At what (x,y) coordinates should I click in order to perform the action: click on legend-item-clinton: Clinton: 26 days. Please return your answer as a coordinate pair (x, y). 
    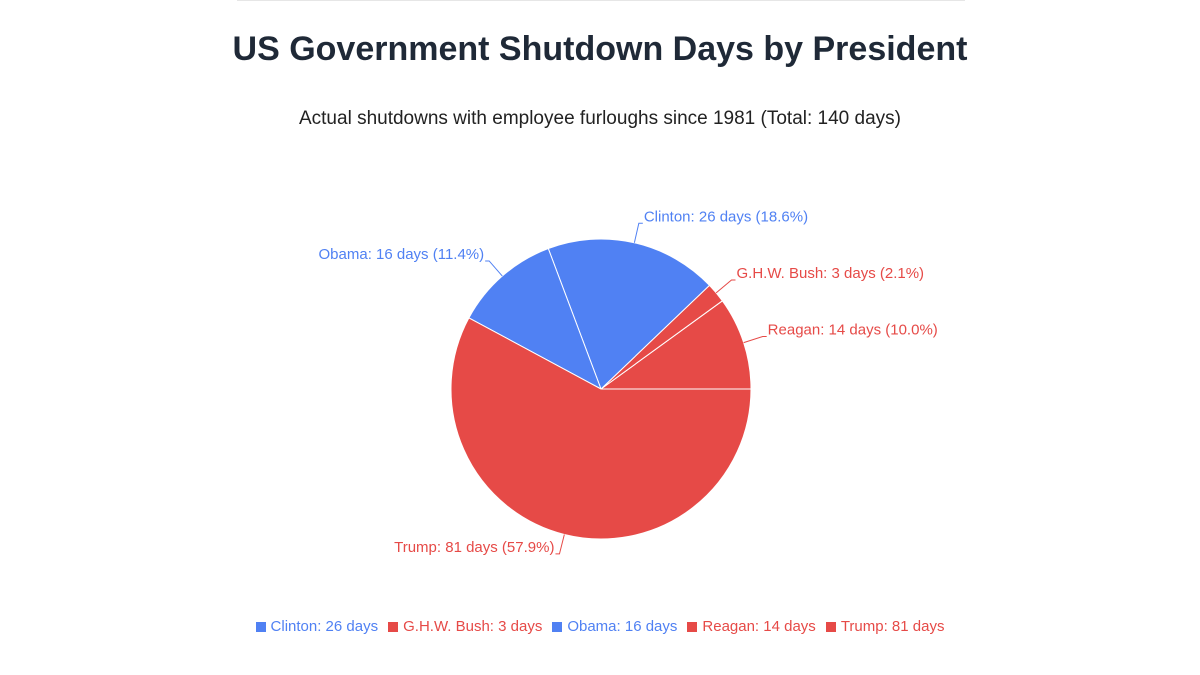
    Looking at the image, I should click on (317, 626).